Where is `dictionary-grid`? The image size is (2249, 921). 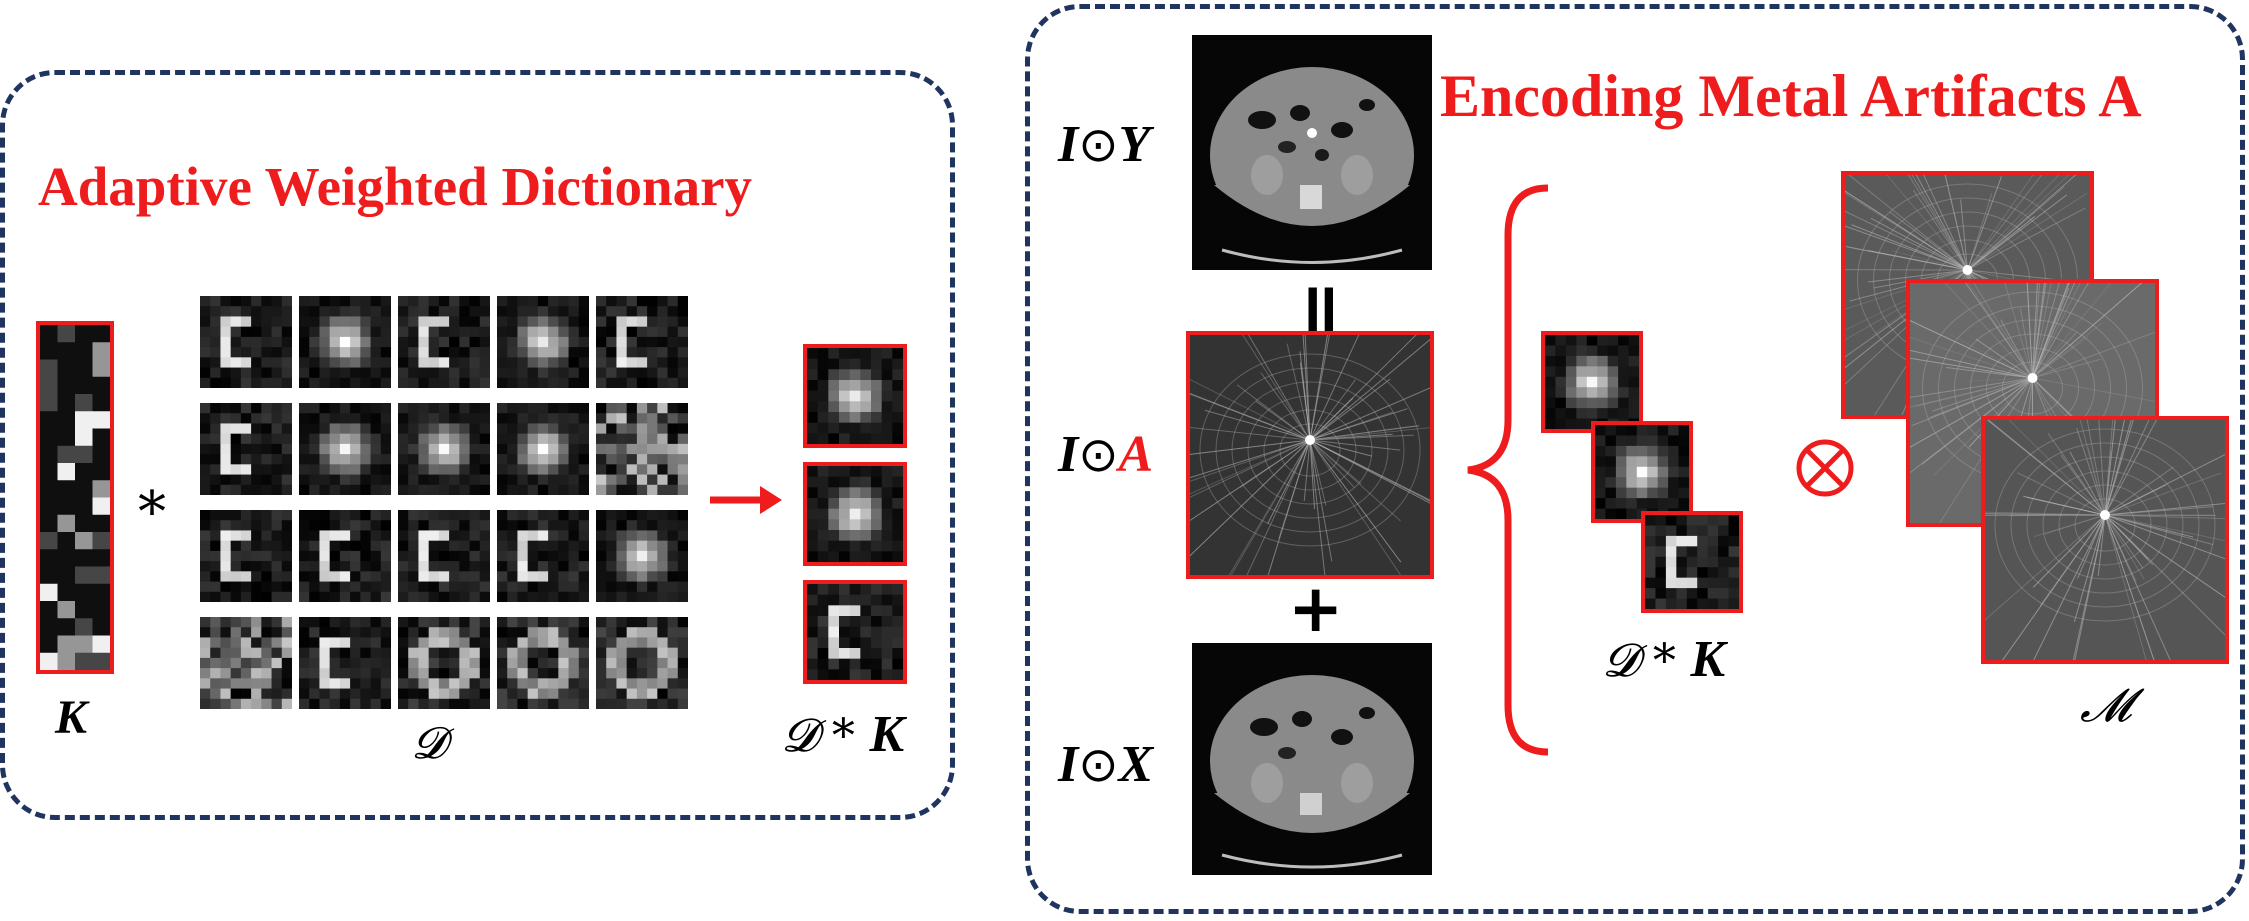
dictionary-grid is located at coordinates (444, 503).